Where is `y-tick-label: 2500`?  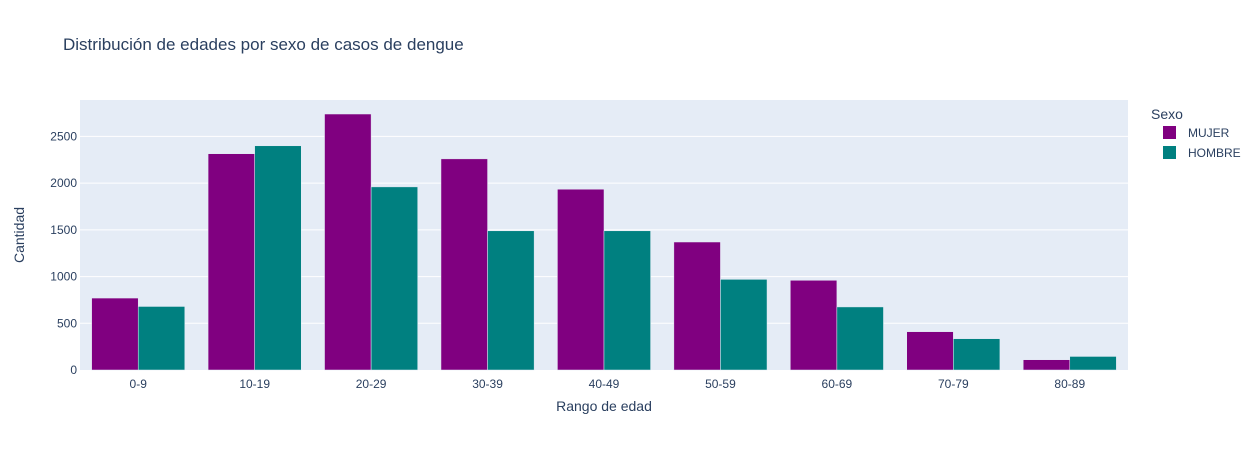
y-tick-label: 2500 is located at coordinates (63, 136).